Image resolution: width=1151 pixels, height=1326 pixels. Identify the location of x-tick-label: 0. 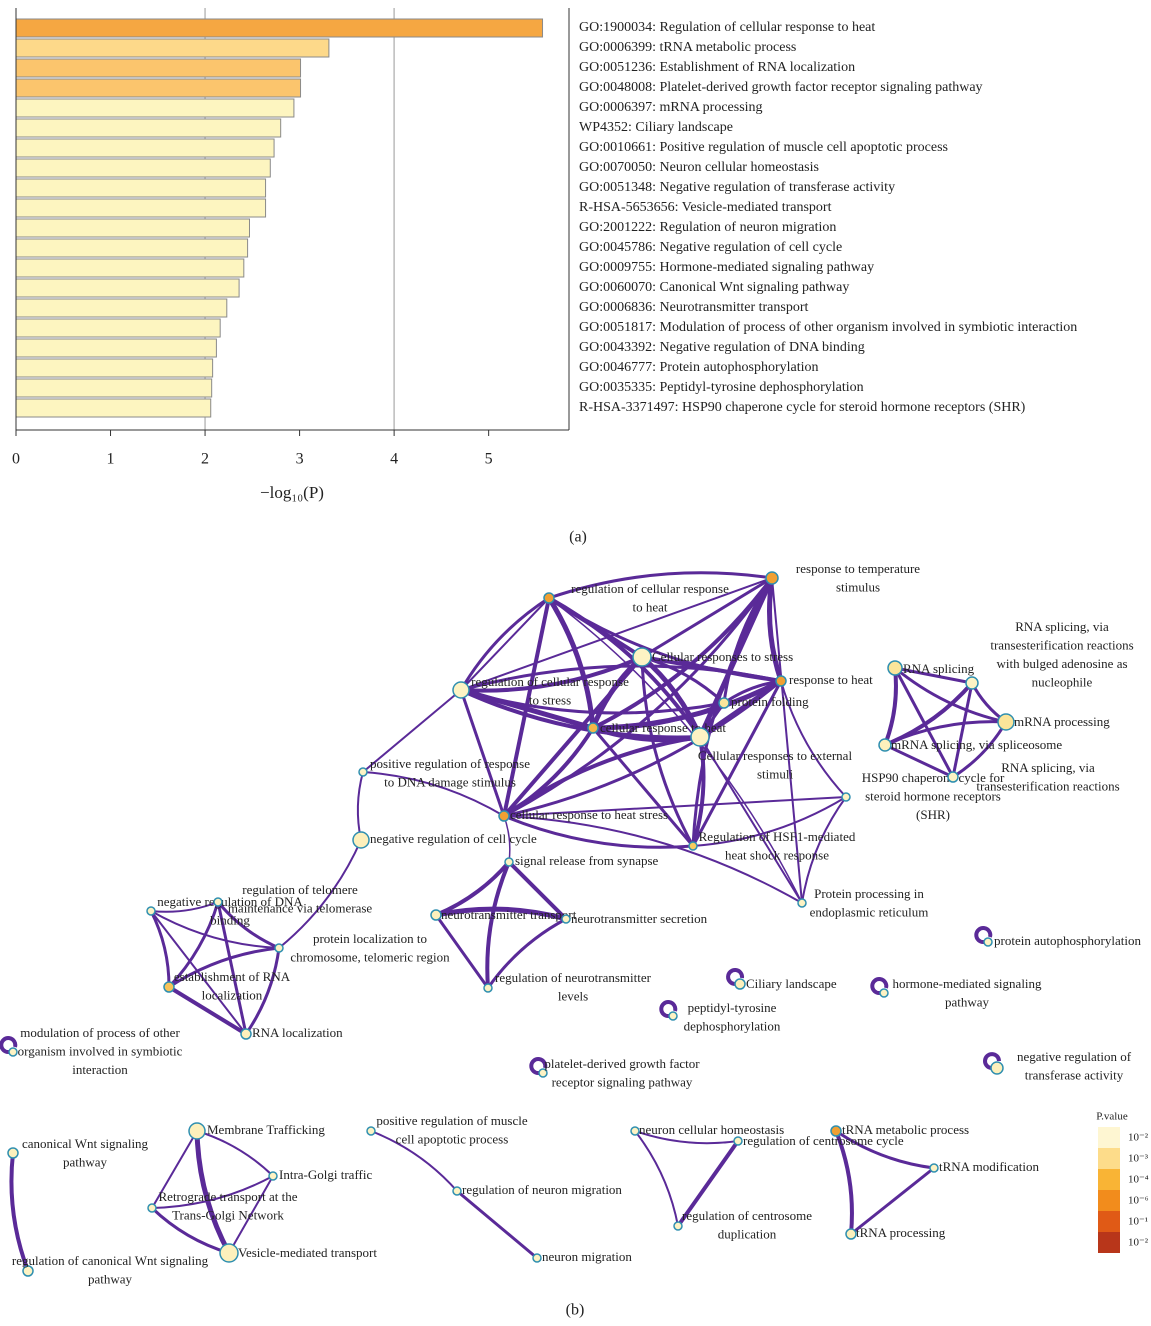
(16, 459).